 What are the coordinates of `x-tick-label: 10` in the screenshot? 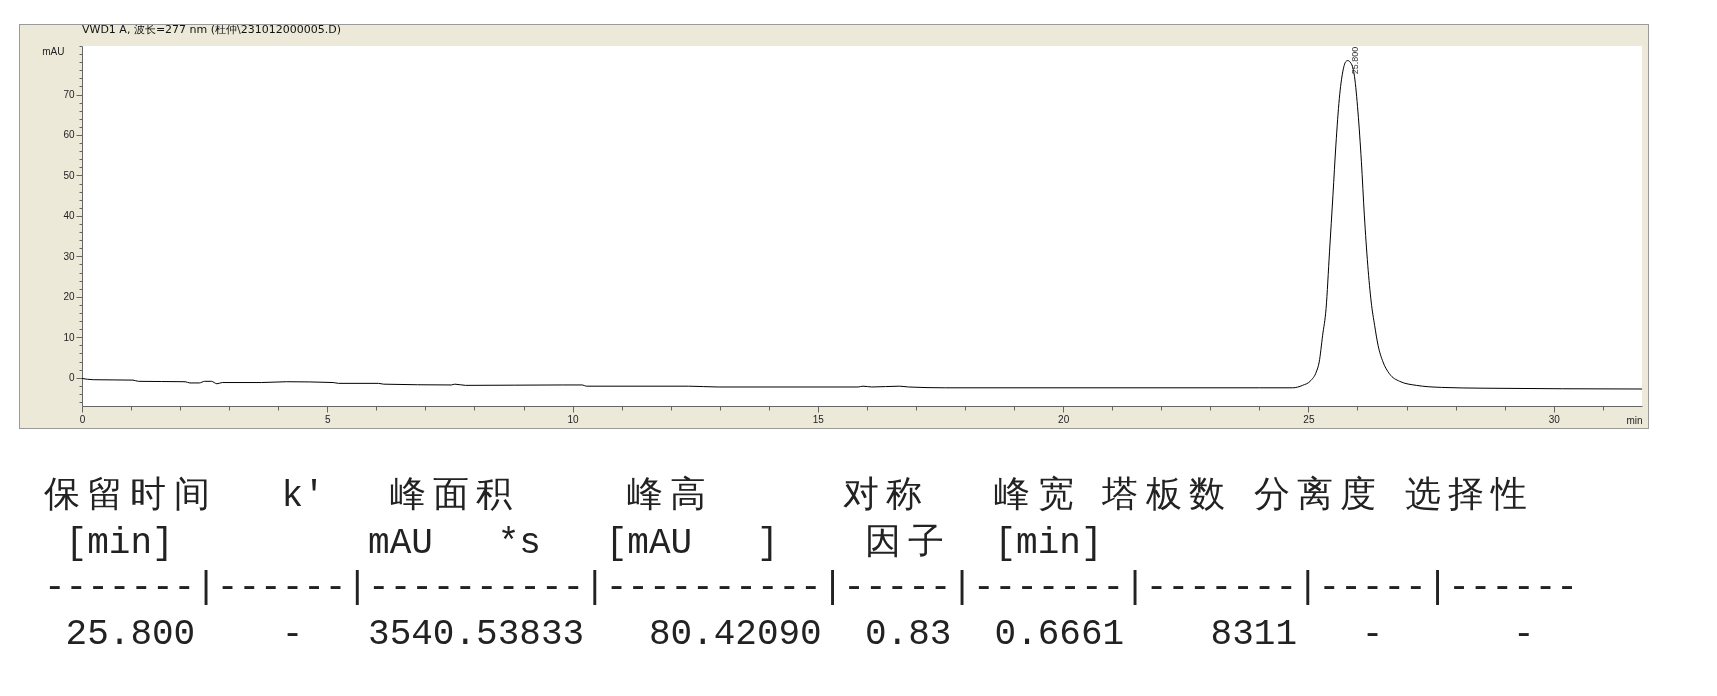 It's located at (573, 419).